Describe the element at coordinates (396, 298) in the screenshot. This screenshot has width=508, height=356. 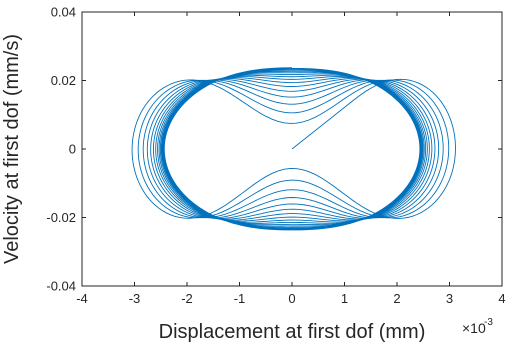
I see `x-tick-label: 2` at that location.